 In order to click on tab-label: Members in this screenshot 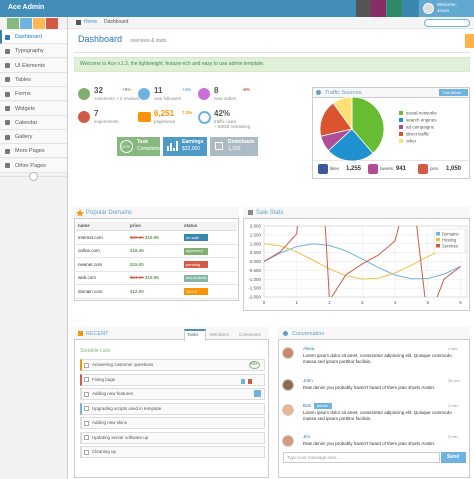, I will do `click(219, 334)`.